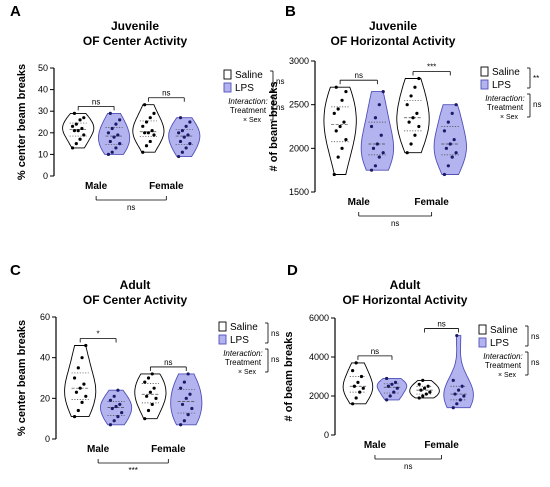 This screenshot has width=550, height=487. I want to click on y-tick-label: 30, so click(43, 111).